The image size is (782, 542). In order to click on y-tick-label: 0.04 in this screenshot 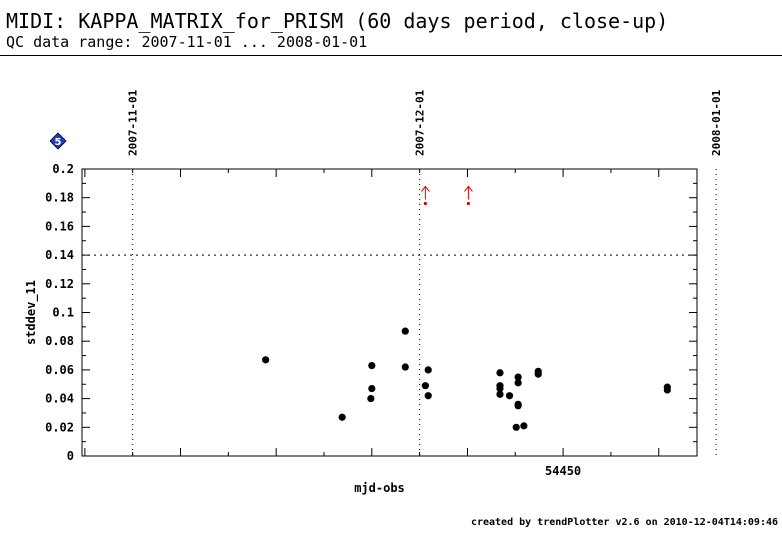, I will do `click(59, 399)`.